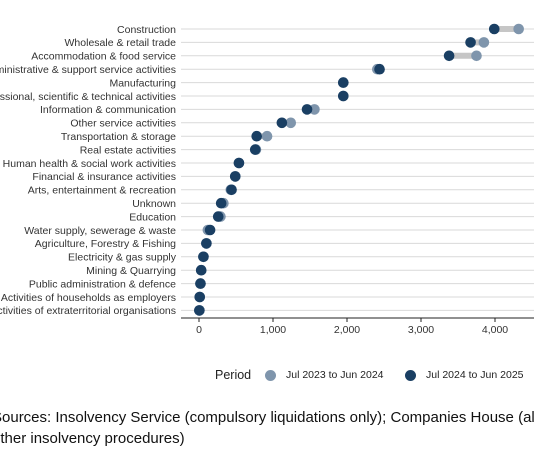 This screenshot has width=534, height=462. What do you see at coordinates (123, 124) in the screenshot?
I see `category-label: Other service activities` at bounding box center [123, 124].